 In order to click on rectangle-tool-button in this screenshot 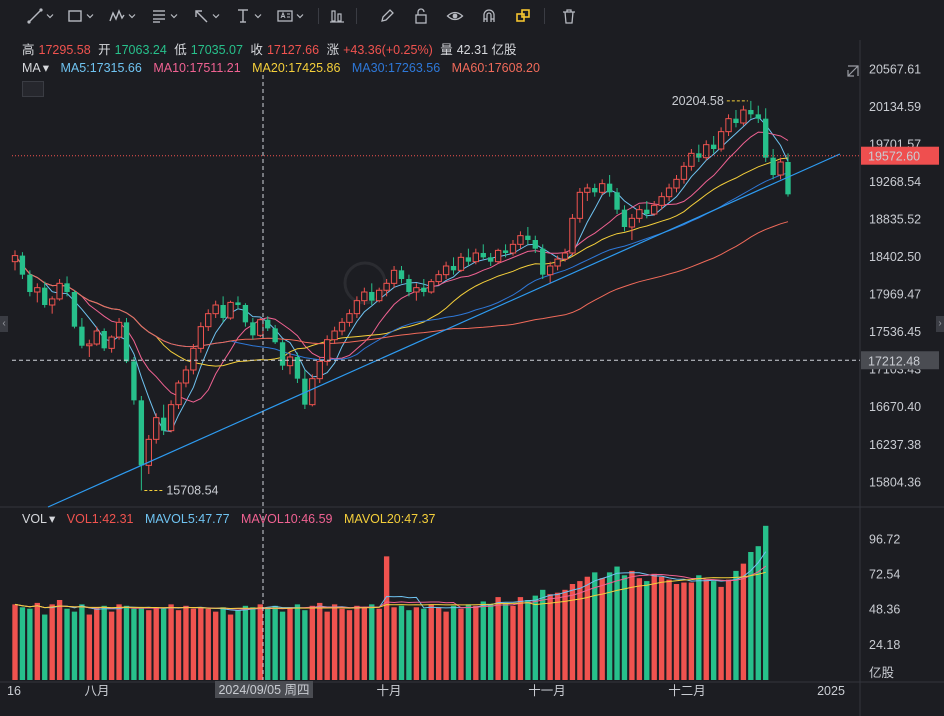, I will do `click(80, 16)`.